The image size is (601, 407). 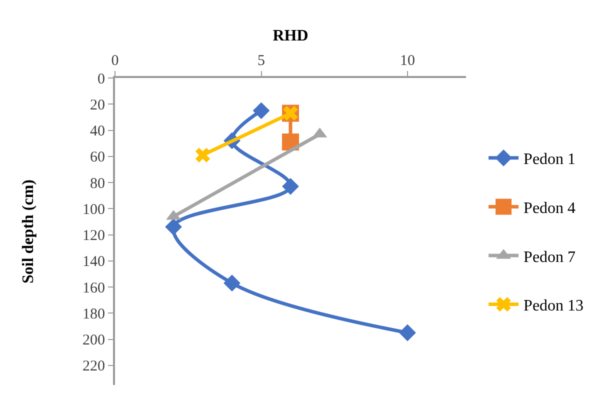 I want to click on legend-label: Pedon 1, so click(x=550, y=159).